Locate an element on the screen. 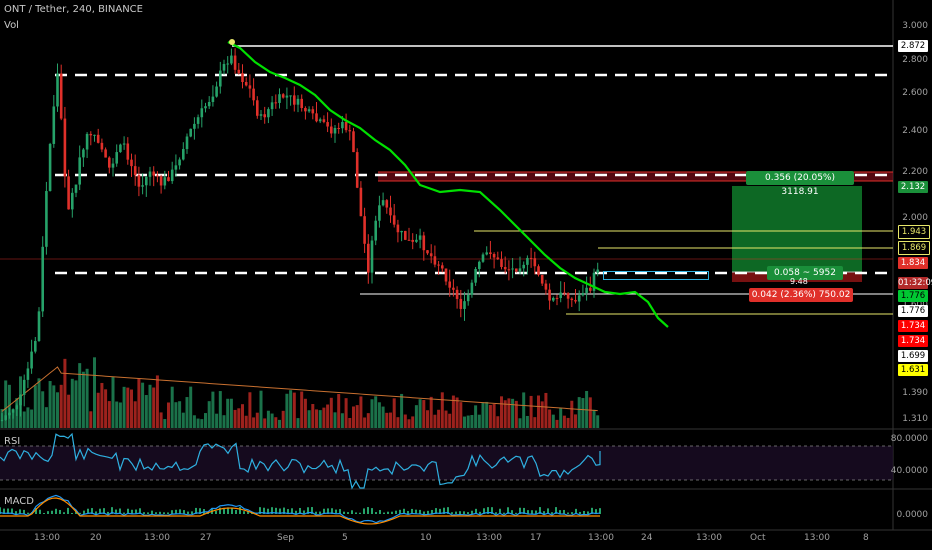  price-tick: 2.600 is located at coordinates (915, 93).